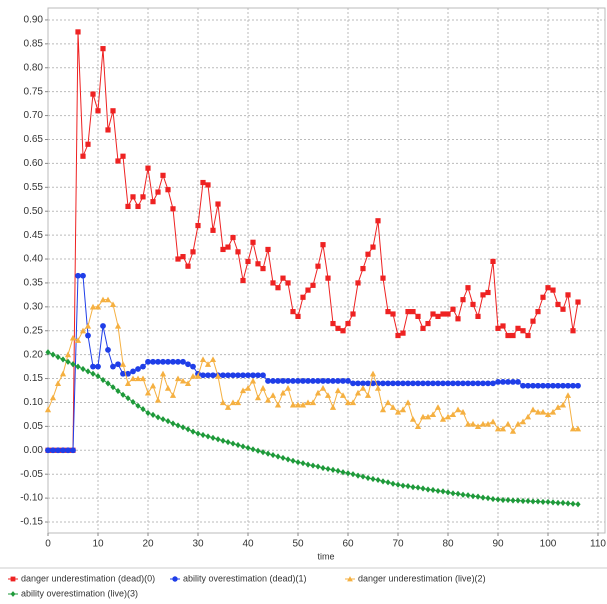 The image size is (607, 604). I want to click on y-tick-label: 0.30, so click(34, 306).